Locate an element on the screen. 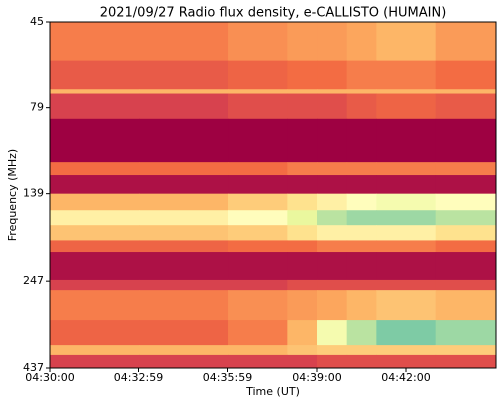 This screenshot has height=404, width=504. x-tick-label: 04:30:00 is located at coordinates (49, 377).